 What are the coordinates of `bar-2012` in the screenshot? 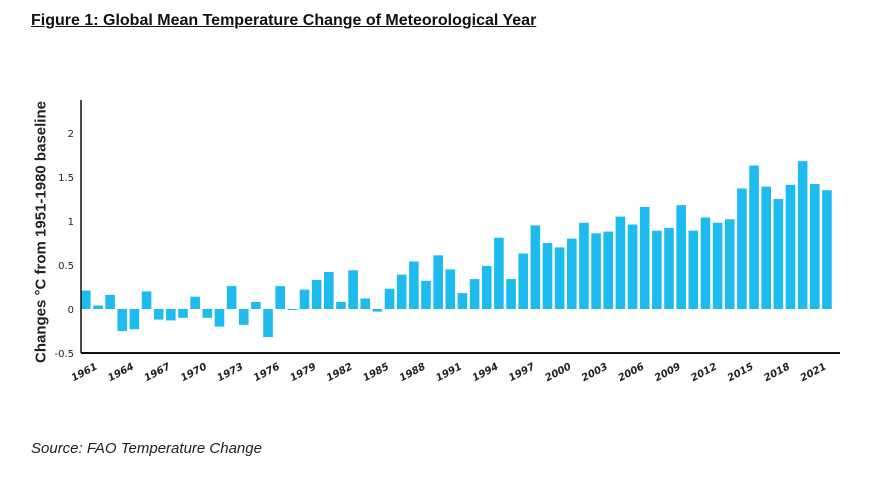 It's located at (705, 263).